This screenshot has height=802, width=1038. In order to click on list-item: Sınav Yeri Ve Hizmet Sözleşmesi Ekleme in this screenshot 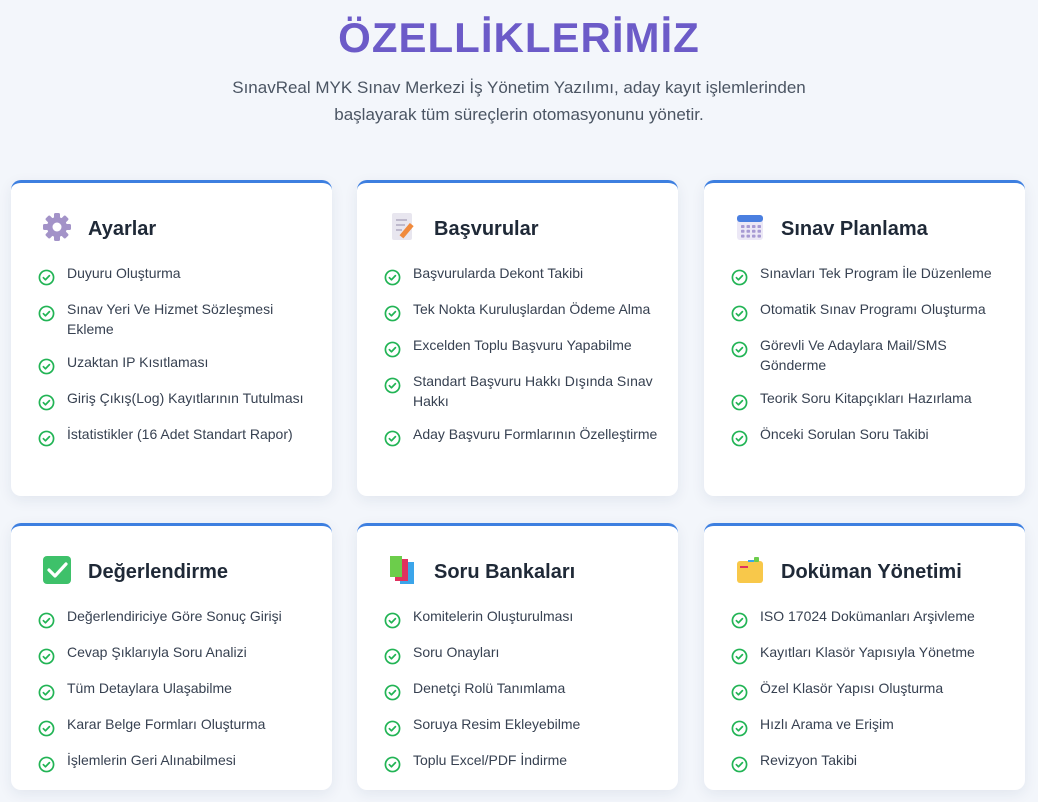, I will do `click(175, 319)`.